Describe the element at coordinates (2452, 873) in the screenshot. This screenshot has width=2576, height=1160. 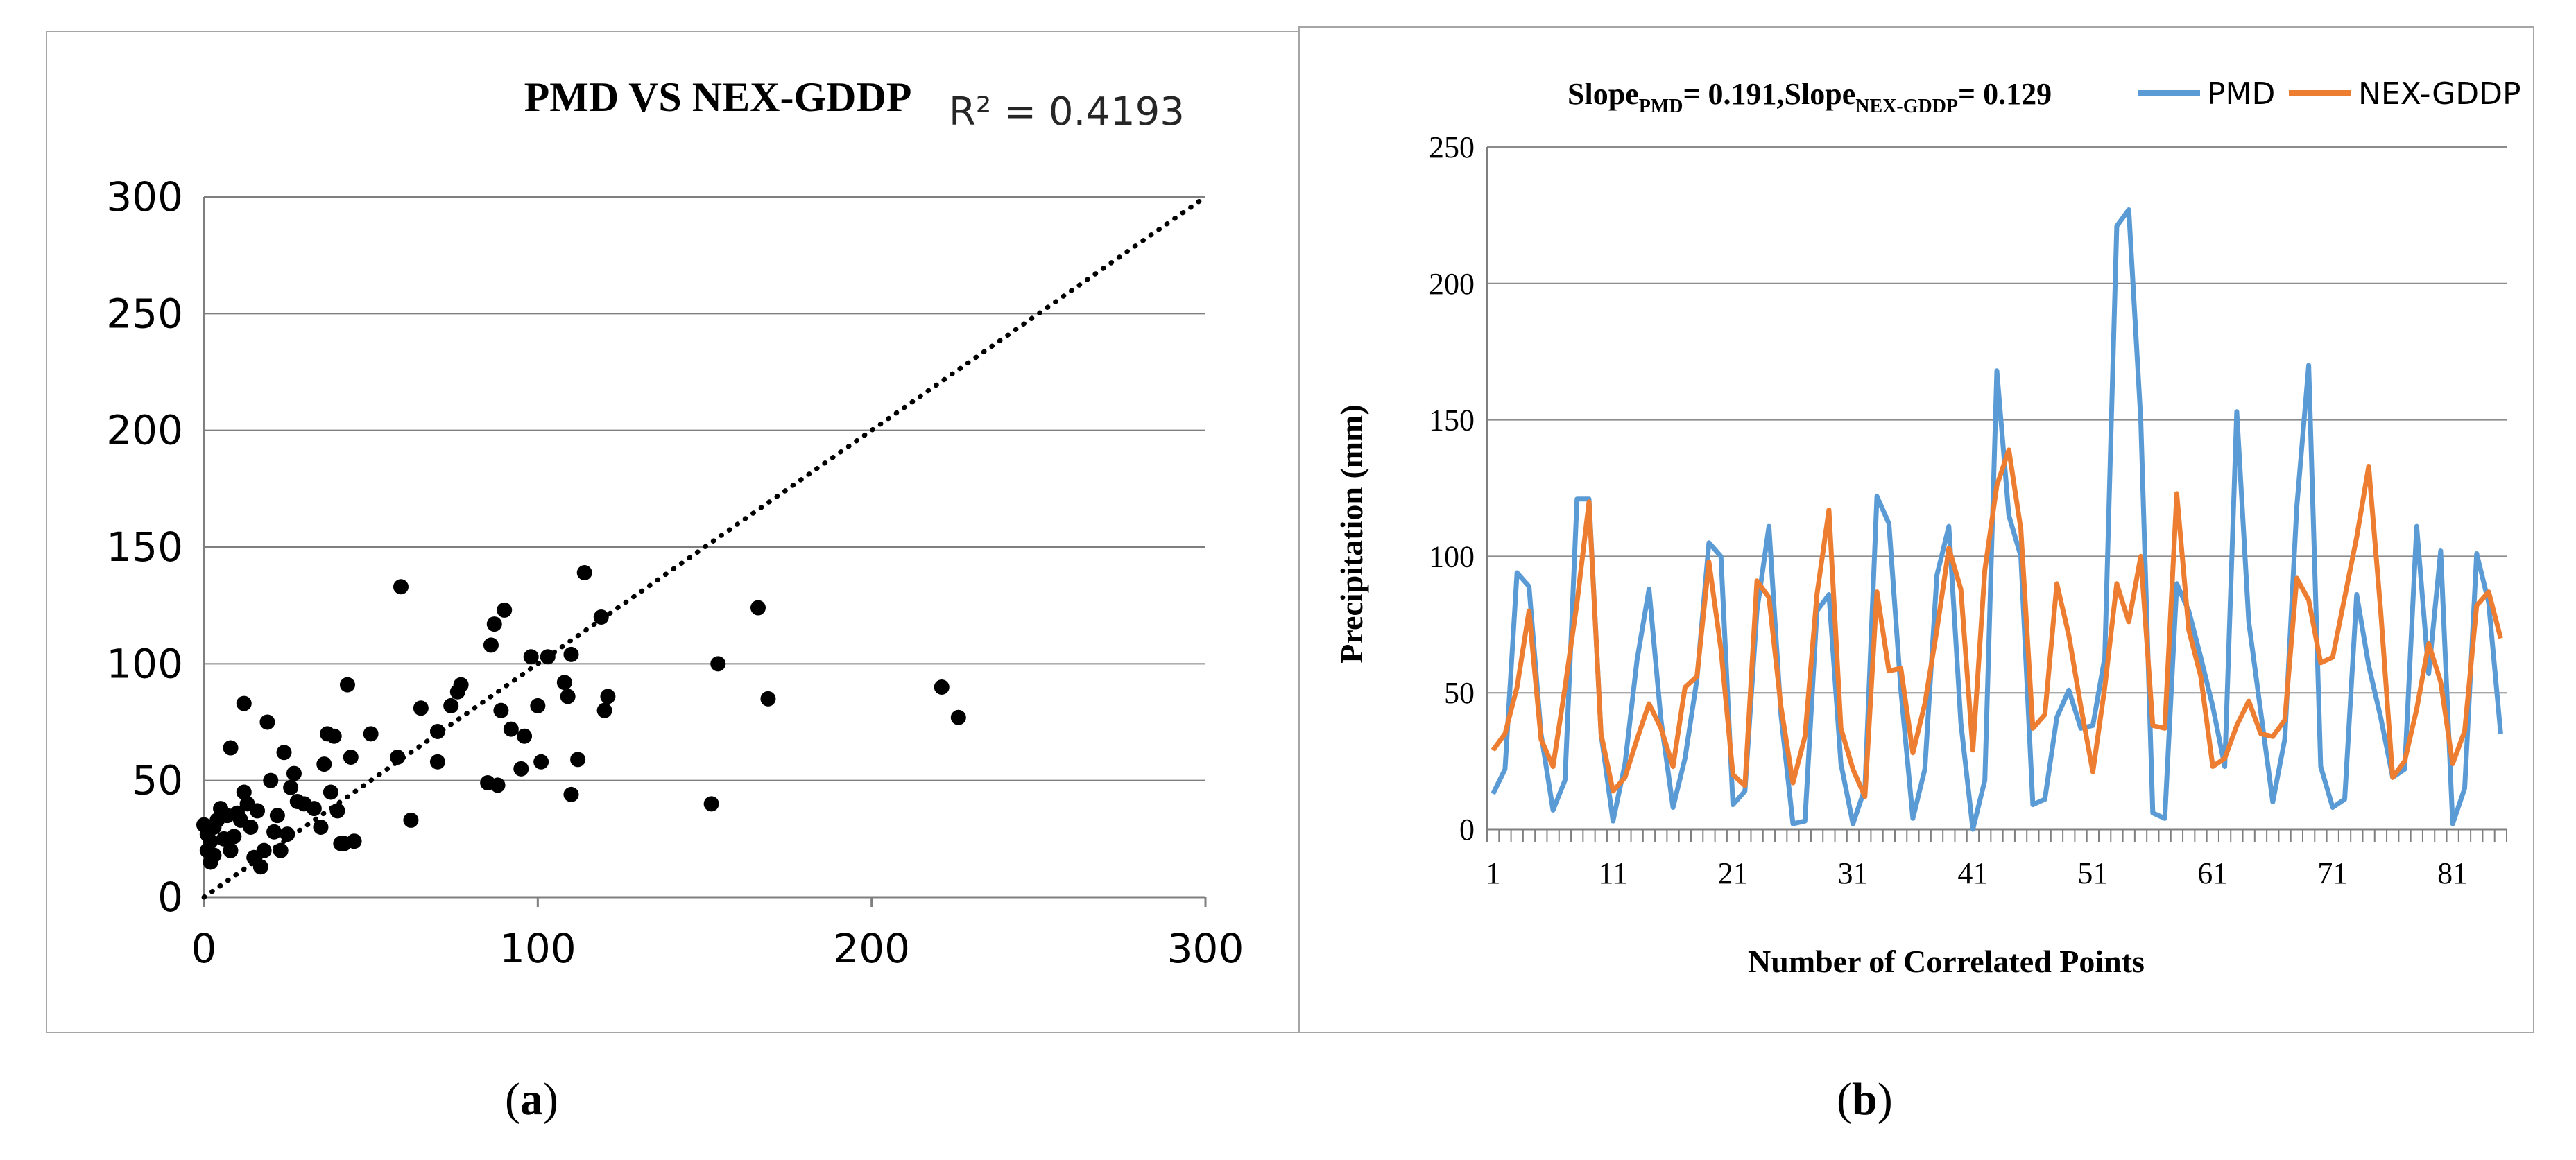
I see `x-tick-label: 81` at that location.